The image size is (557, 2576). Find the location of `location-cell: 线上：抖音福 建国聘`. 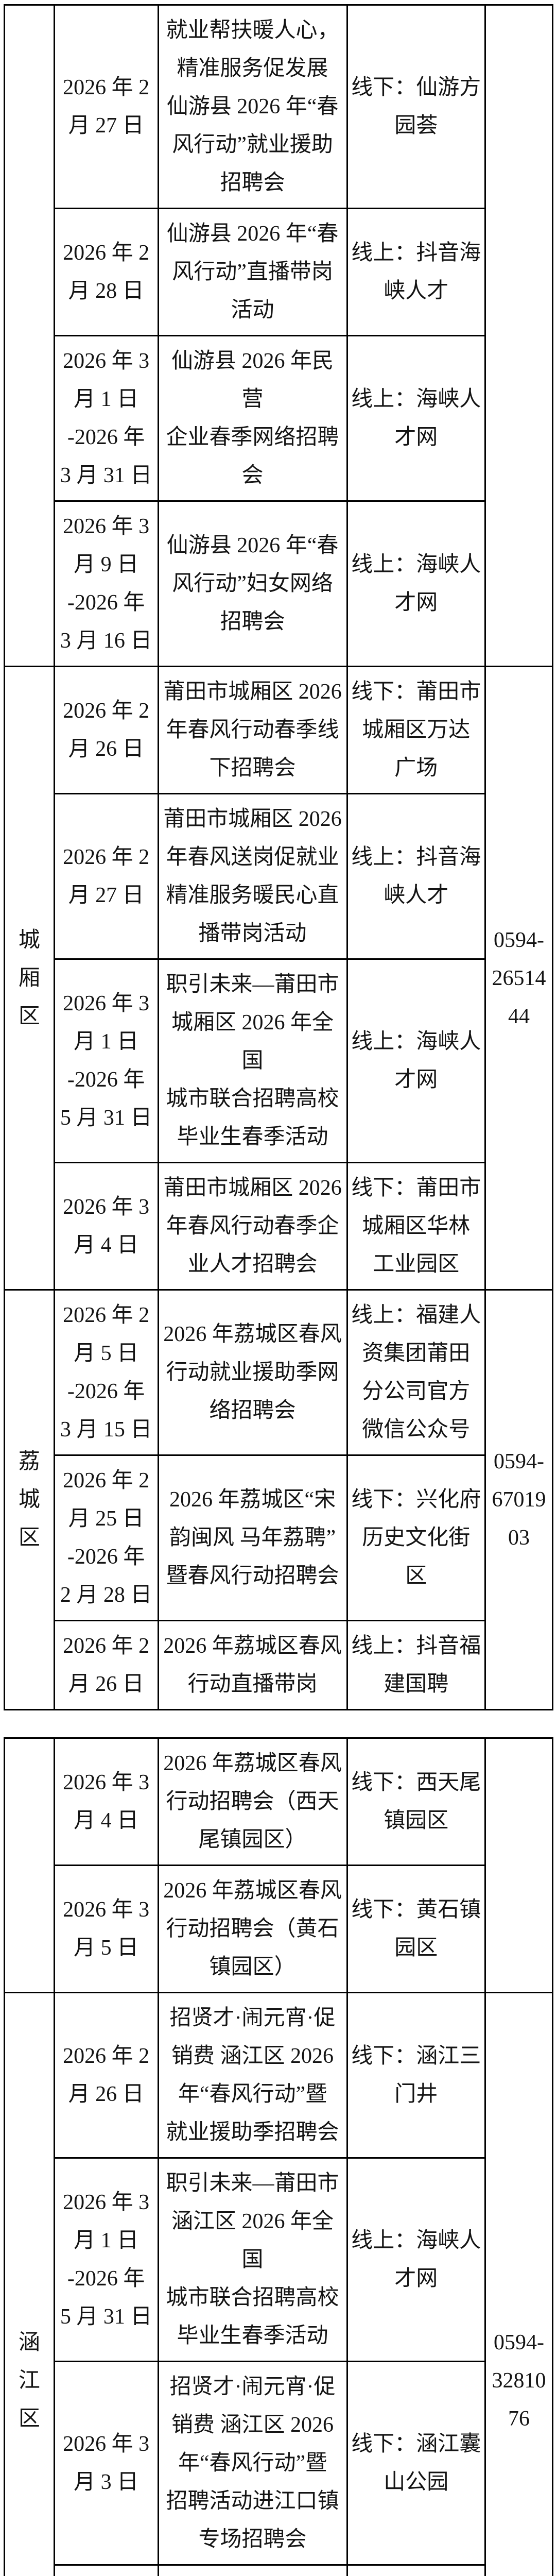

location-cell: 线上：抖音福 建国聘 is located at coordinates (416, 1665).